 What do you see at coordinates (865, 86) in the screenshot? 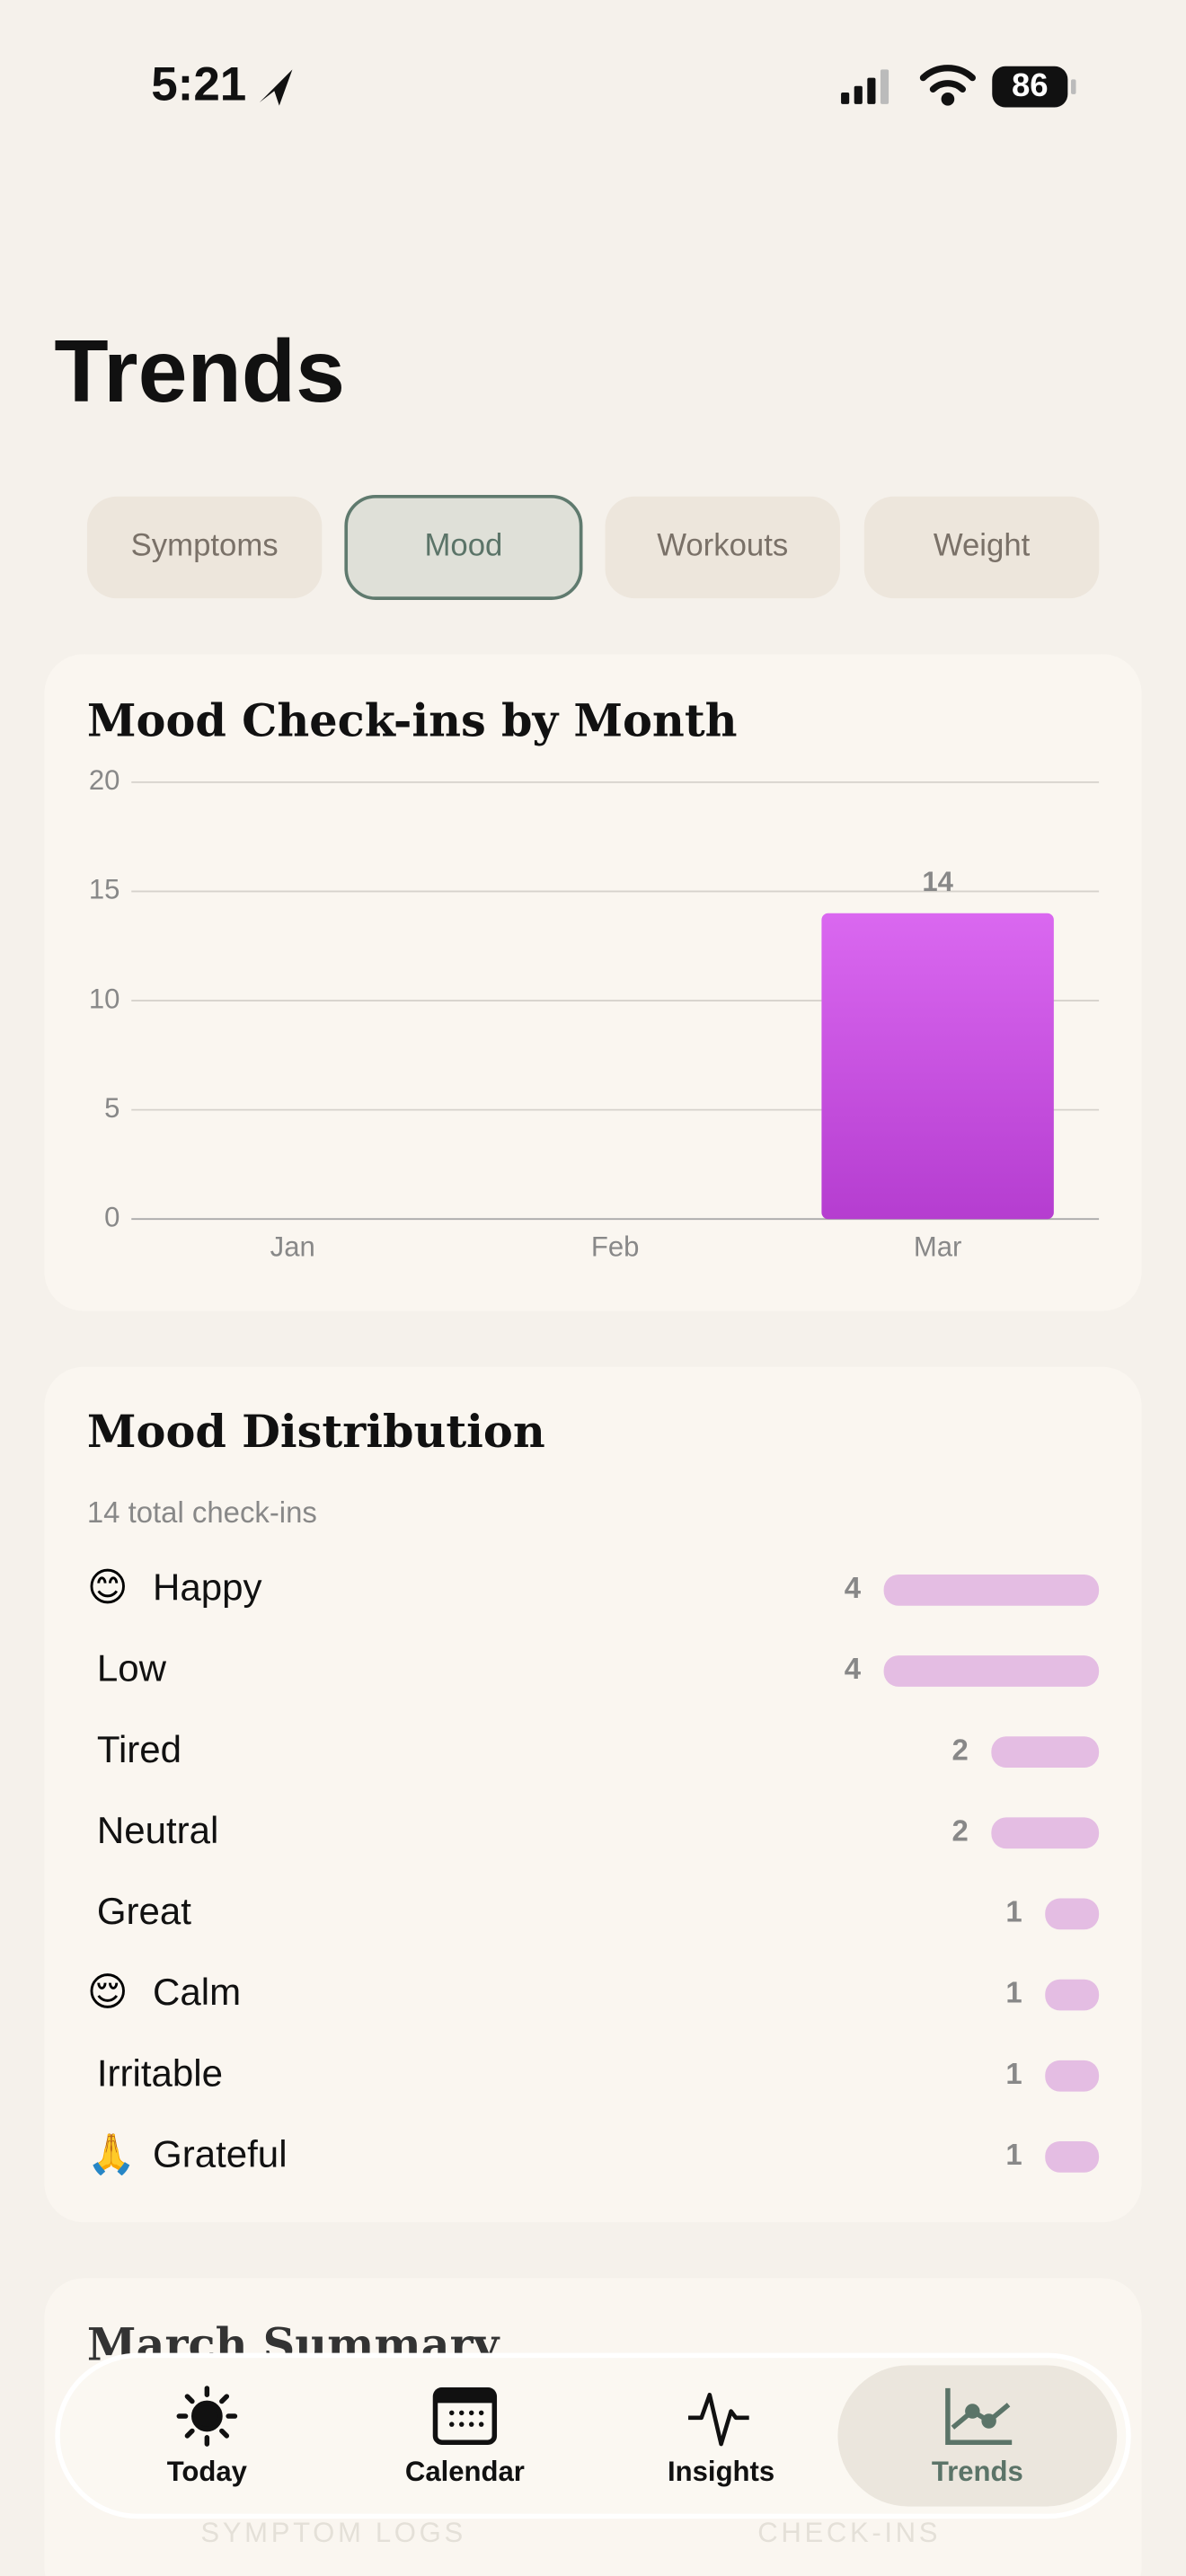
I see `signal-icon` at bounding box center [865, 86].